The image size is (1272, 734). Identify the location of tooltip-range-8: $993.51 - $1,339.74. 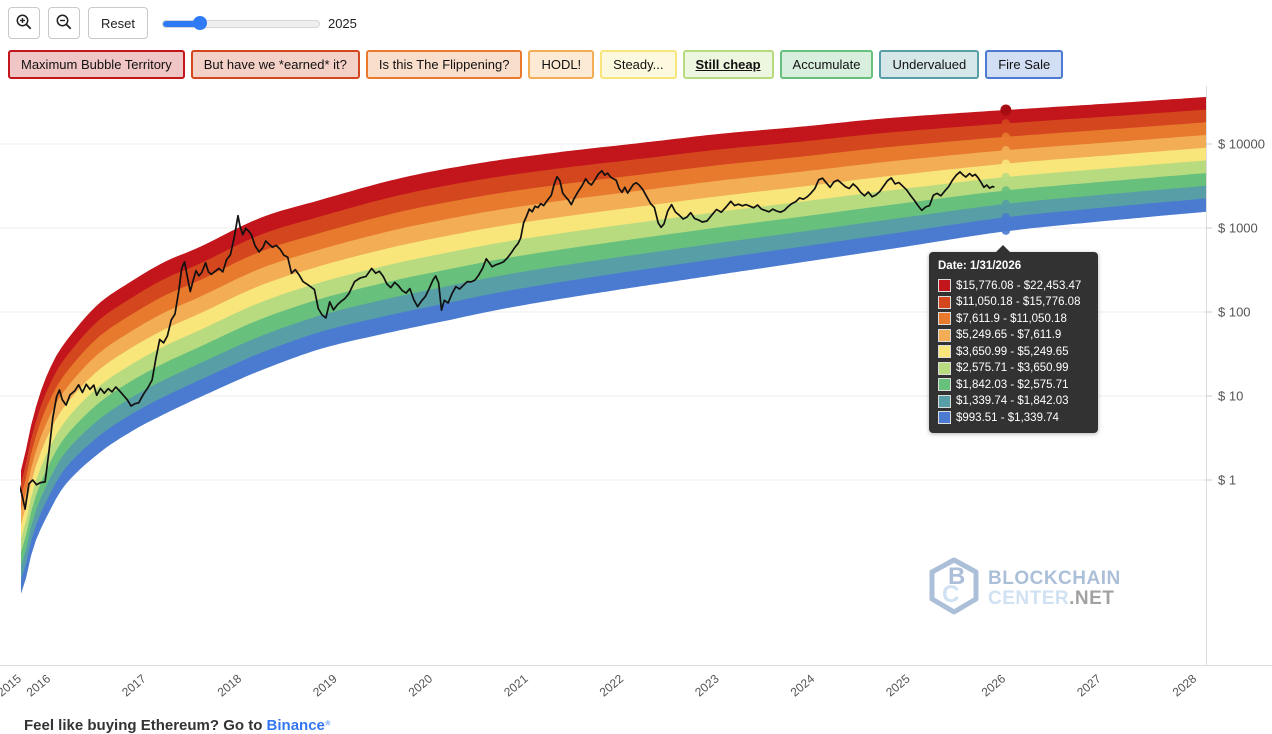
(1007, 417).